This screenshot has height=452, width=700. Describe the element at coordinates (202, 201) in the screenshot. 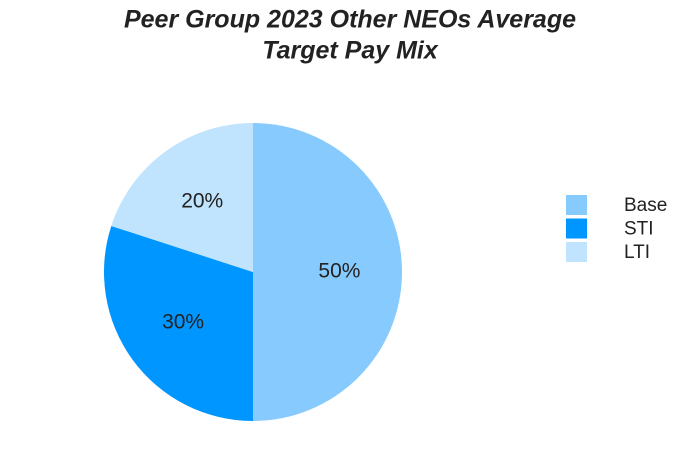

I see `value-label: 20%` at that location.